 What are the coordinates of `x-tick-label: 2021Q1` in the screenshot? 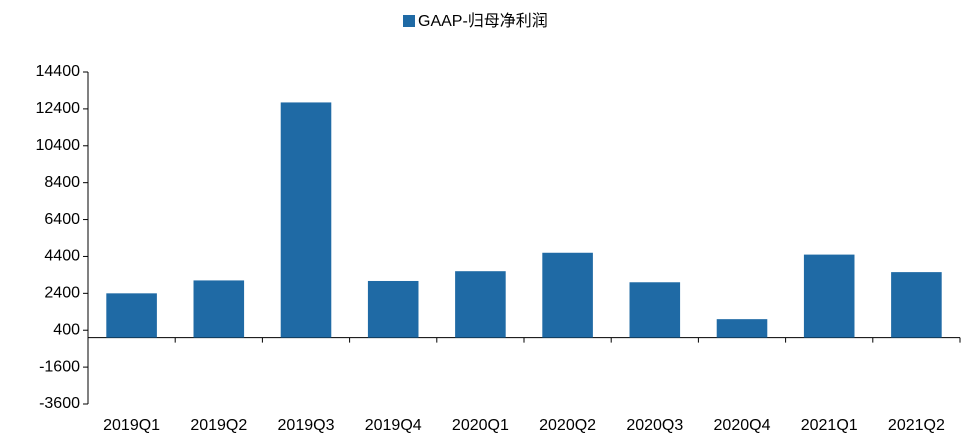 It's located at (829, 425).